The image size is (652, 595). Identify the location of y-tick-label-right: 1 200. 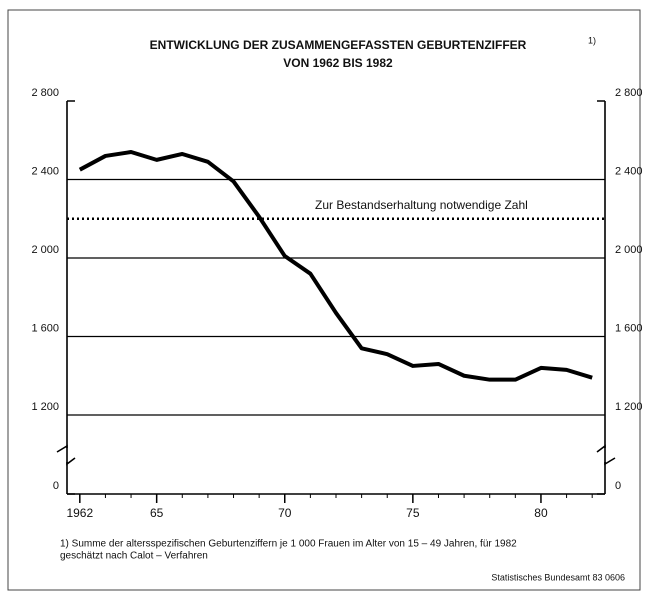
(629, 407).